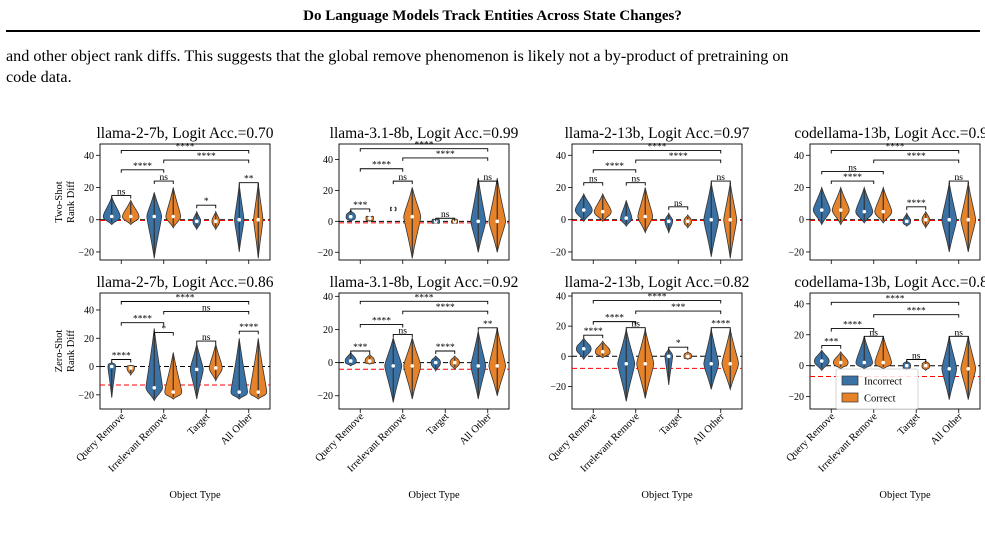 The height and width of the screenshot is (534, 985). I want to click on x-axis-label: Object Type, so click(195, 495).